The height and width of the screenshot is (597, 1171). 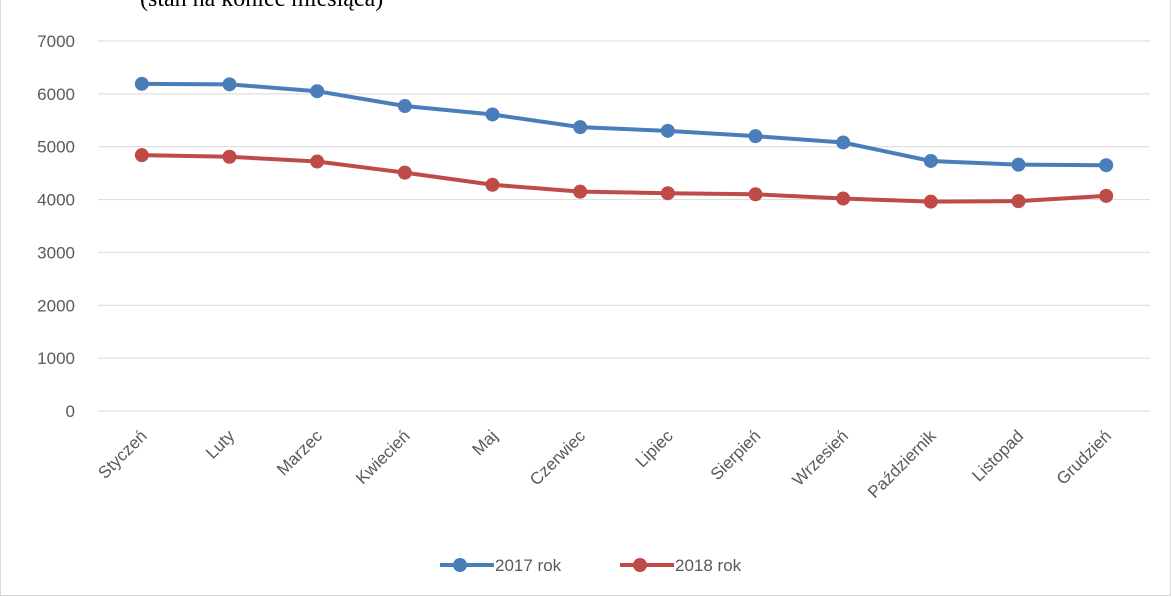 What do you see at coordinates (220, 444) in the screenshot?
I see `x-tick-label: Luty` at bounding box center [220, 444].